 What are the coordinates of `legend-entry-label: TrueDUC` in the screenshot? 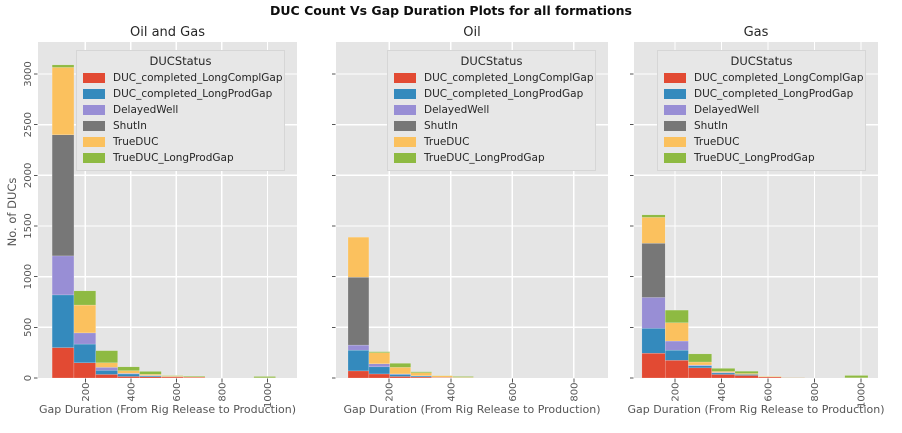 It's located at (136, 142).